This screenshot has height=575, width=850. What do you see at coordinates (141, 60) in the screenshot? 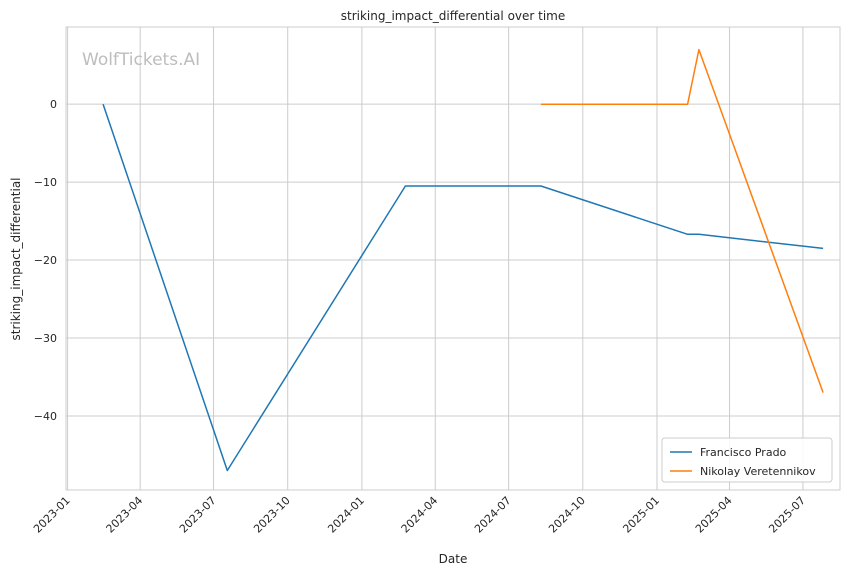
I see `watermark: WolfTickets.AI` at bounding box center [141, 60].